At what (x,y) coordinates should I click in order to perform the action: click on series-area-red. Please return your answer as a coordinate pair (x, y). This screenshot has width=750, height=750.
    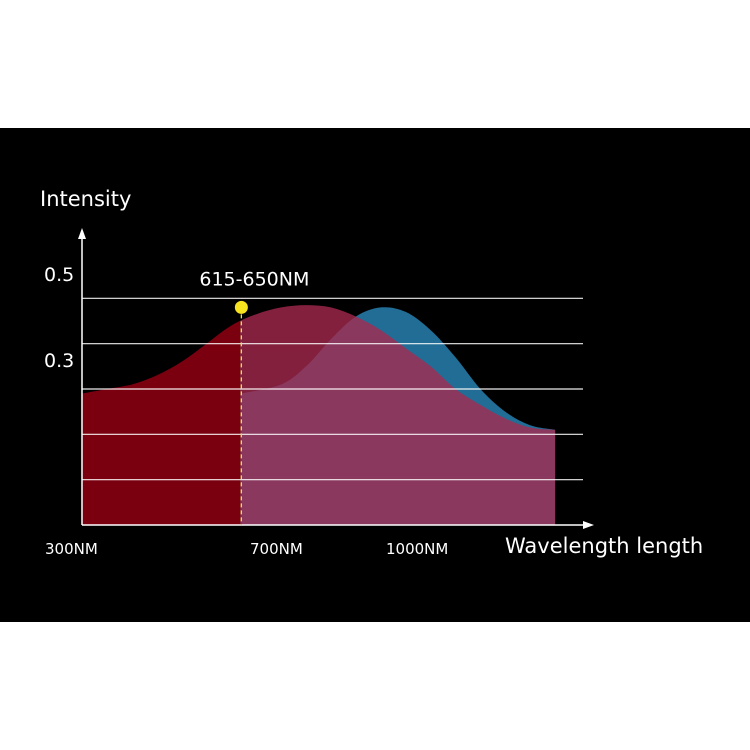
    Looking at the image, I should click on (161, 422).